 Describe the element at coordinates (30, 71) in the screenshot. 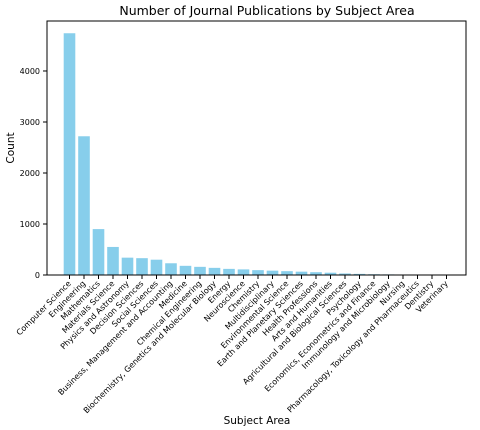

I see `y-tick-label-4: 4000` at that location.